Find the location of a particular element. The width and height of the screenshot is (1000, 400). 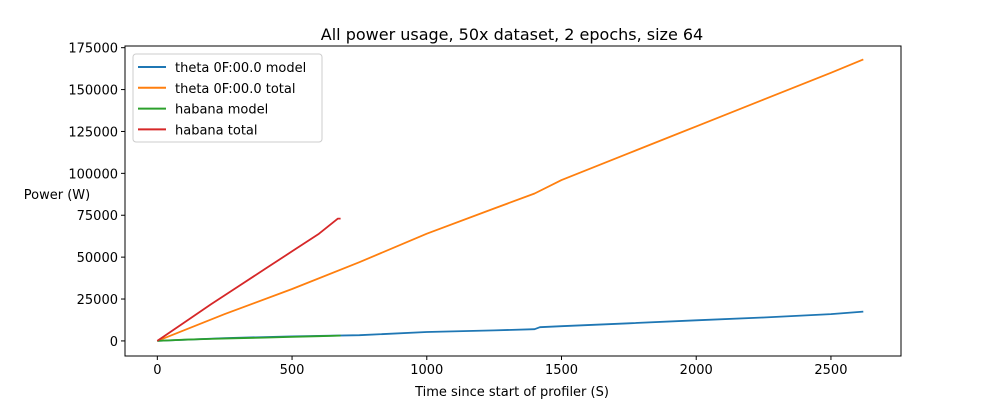

y-axis-label: Power (W) is located at coordinates (57, 195).